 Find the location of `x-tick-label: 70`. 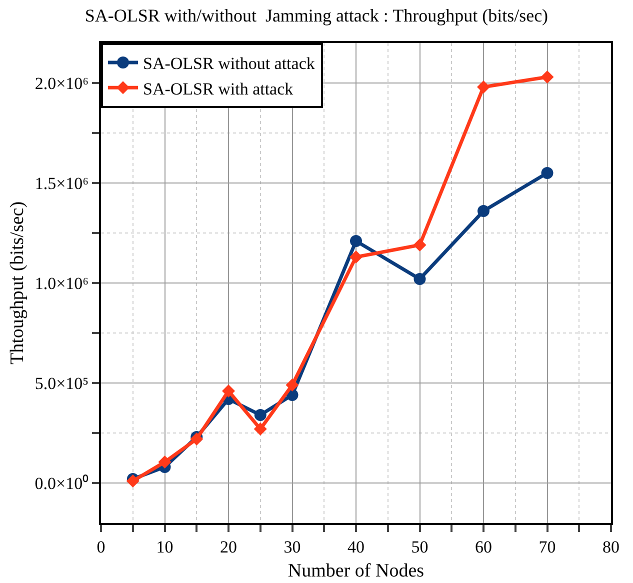

x-tick-label: 70 is located at coordinates (547, 546).